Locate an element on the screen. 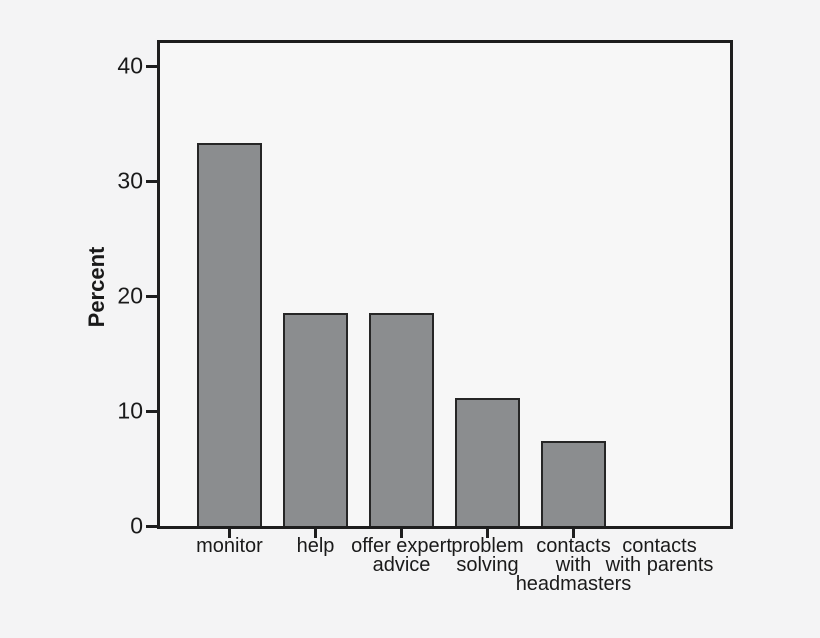 The height and width of the screenshot is (638, 820). x-category-label: monitor is located at coordinates (229, 546).